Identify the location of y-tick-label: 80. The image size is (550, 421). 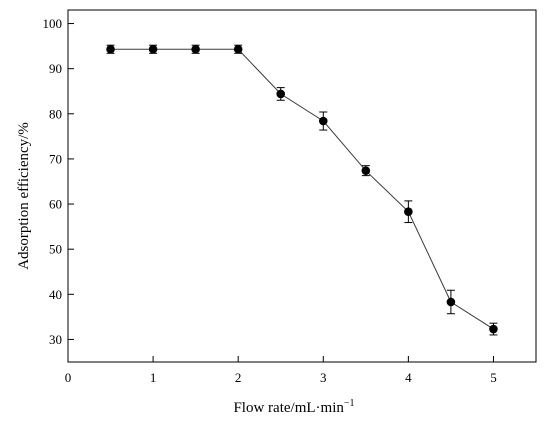
(55, 113).